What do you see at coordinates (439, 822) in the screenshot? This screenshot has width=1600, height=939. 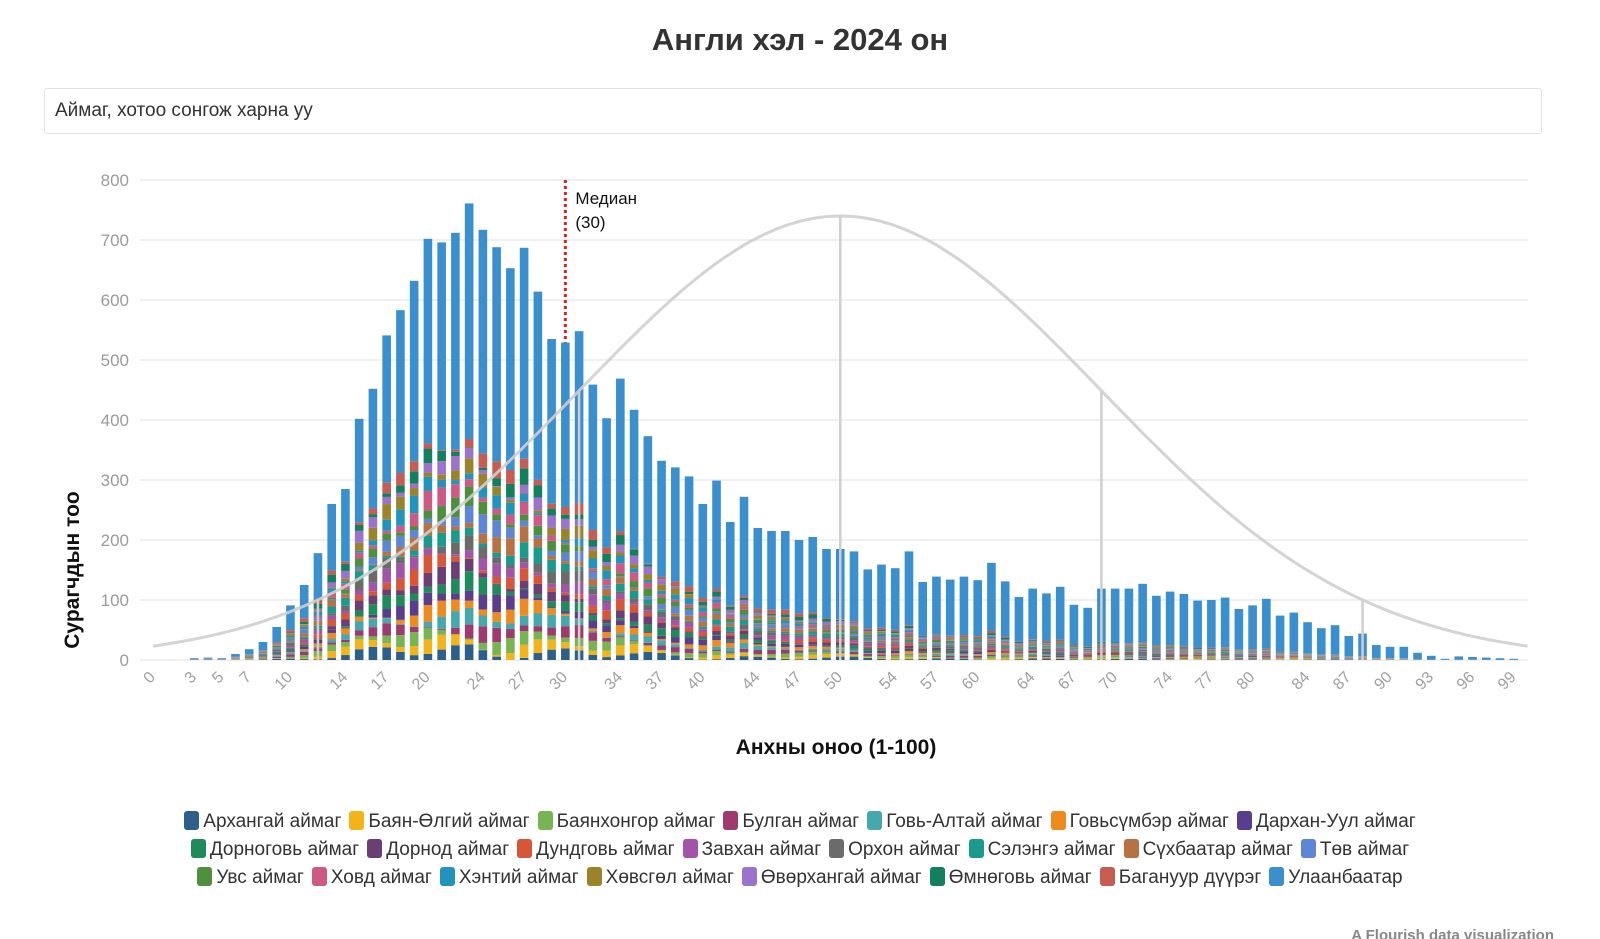 I see `legend-item: Баян-Өлгий аймаг` at bounding box center [439, 822].